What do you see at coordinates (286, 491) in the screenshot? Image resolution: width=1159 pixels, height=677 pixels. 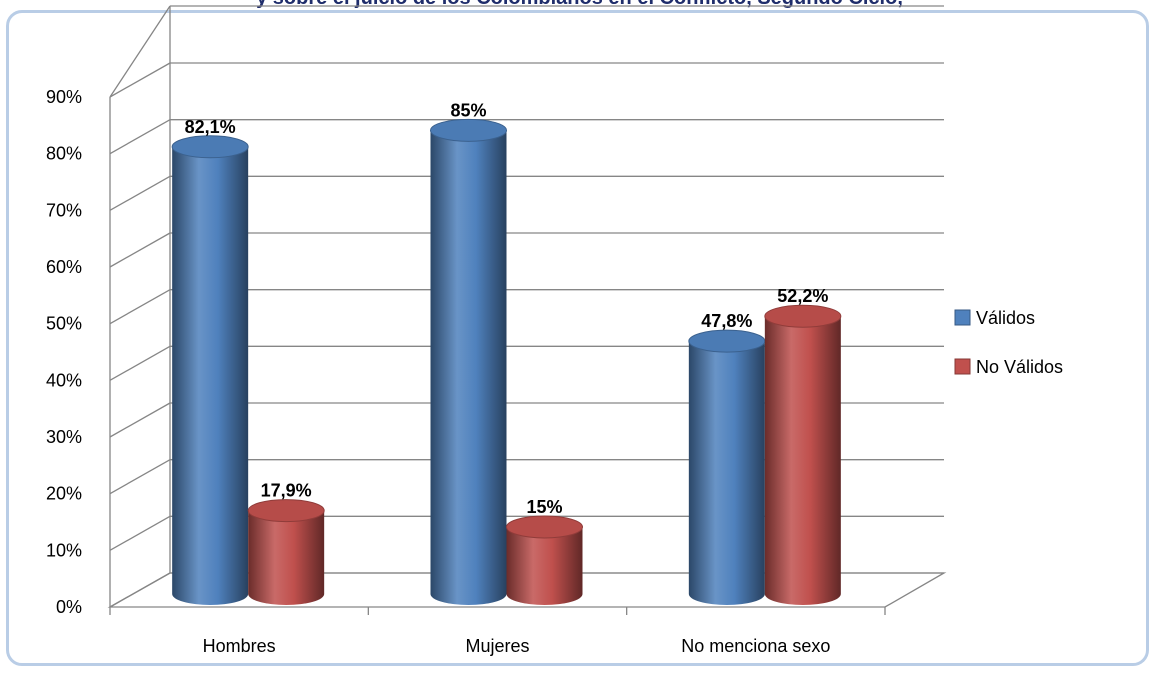 I see `data-label: 17,9%` at bounding box center [286, 491].